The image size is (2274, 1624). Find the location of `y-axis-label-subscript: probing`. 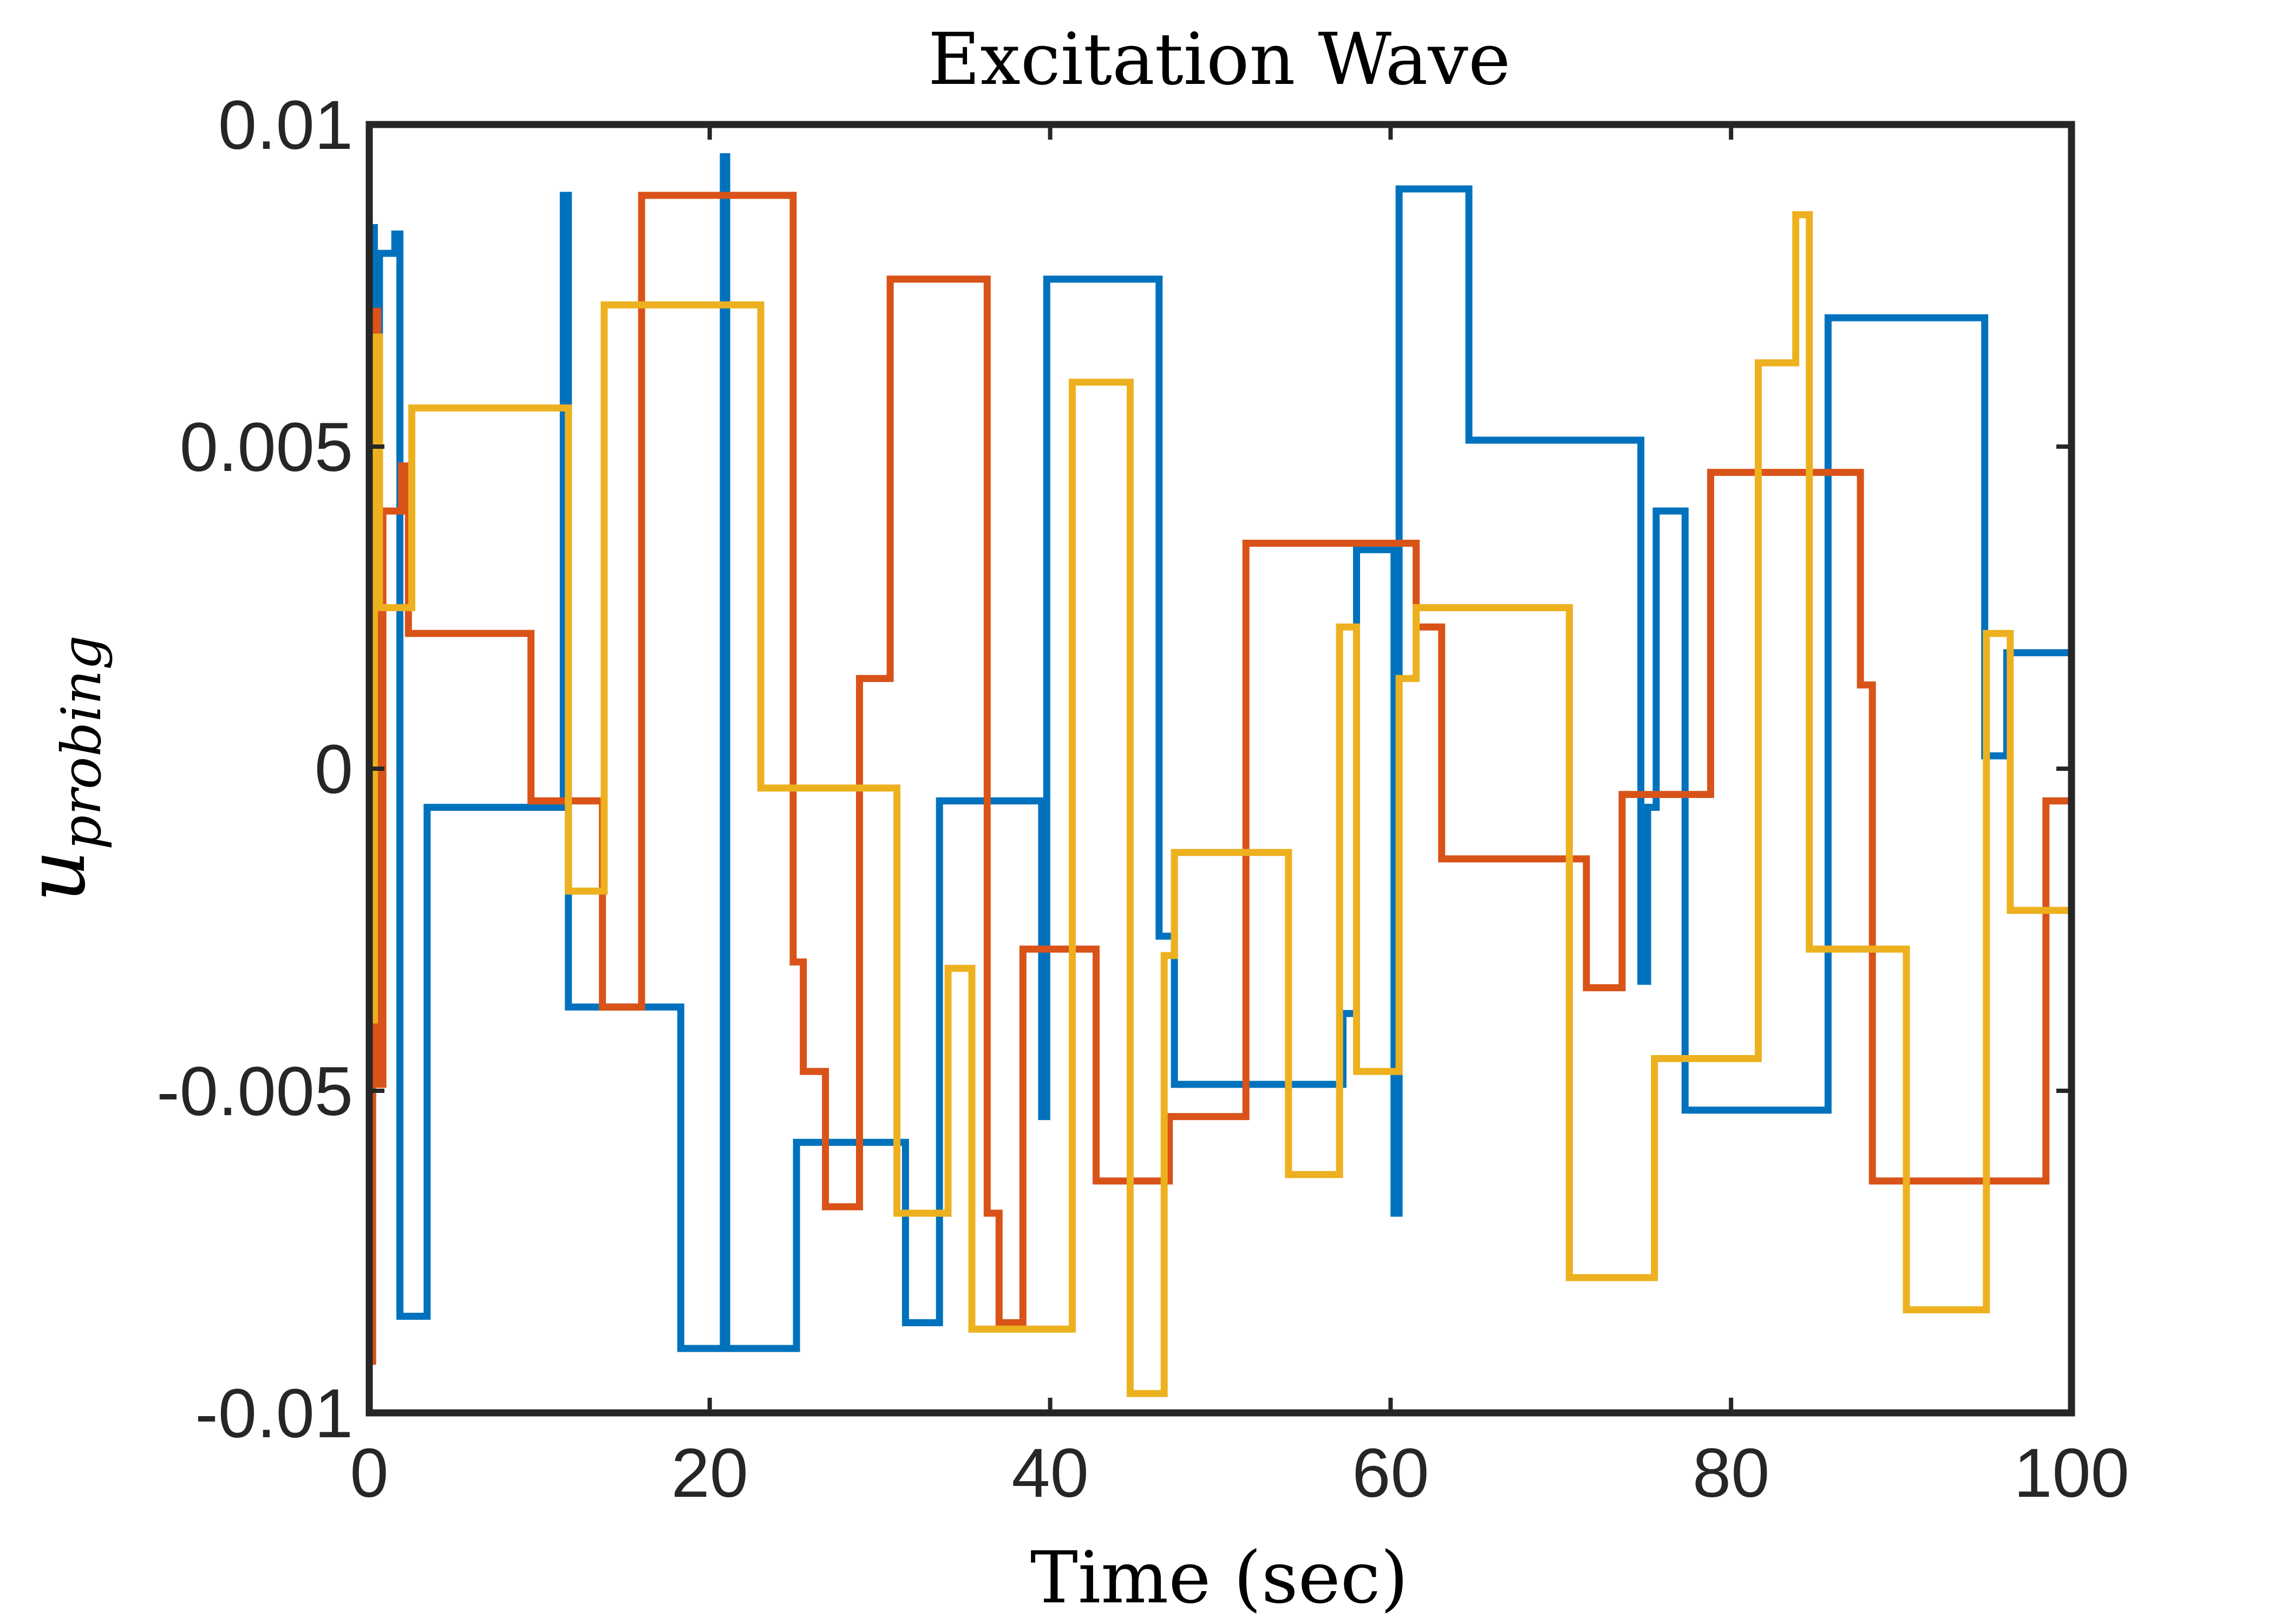

y-axis-label-subscript: probing is located at coordinates (82, 742).